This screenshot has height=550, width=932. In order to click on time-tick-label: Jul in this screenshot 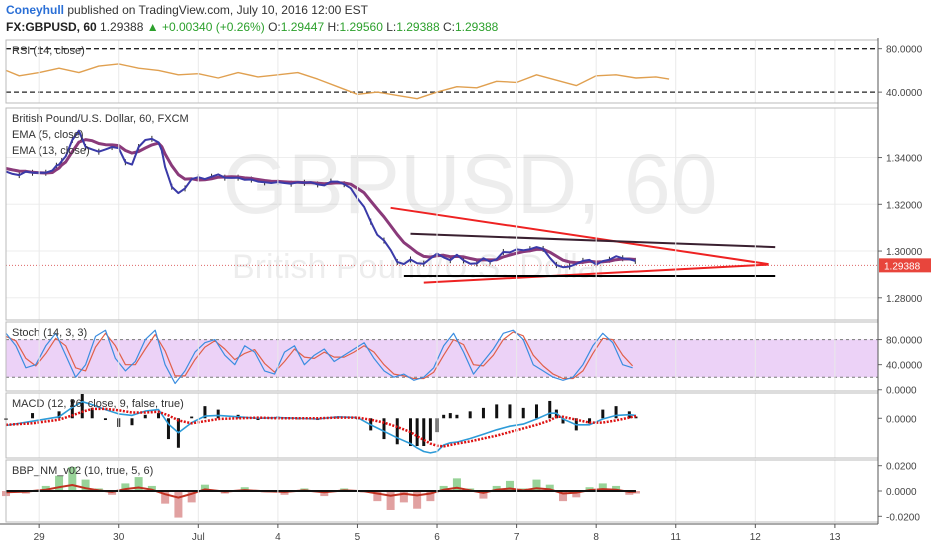, I will do `click(198, 537)`.